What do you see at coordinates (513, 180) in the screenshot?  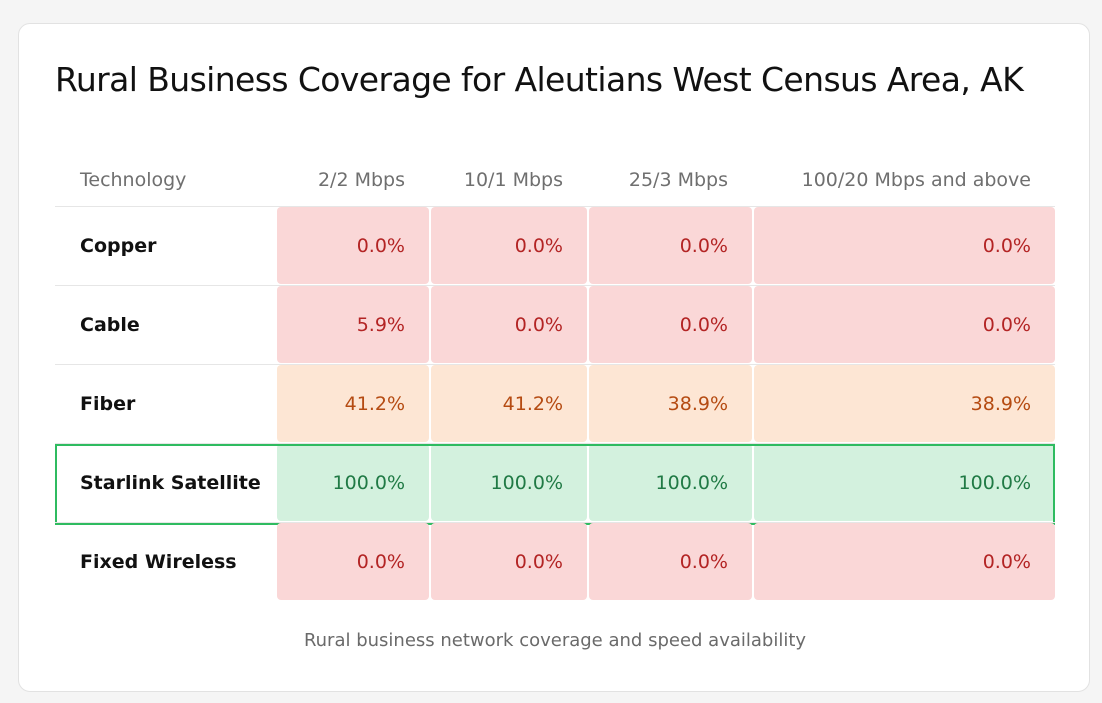 I see `column-header-10-1: 10/1 Mbps` at bounding box center [513, 180].